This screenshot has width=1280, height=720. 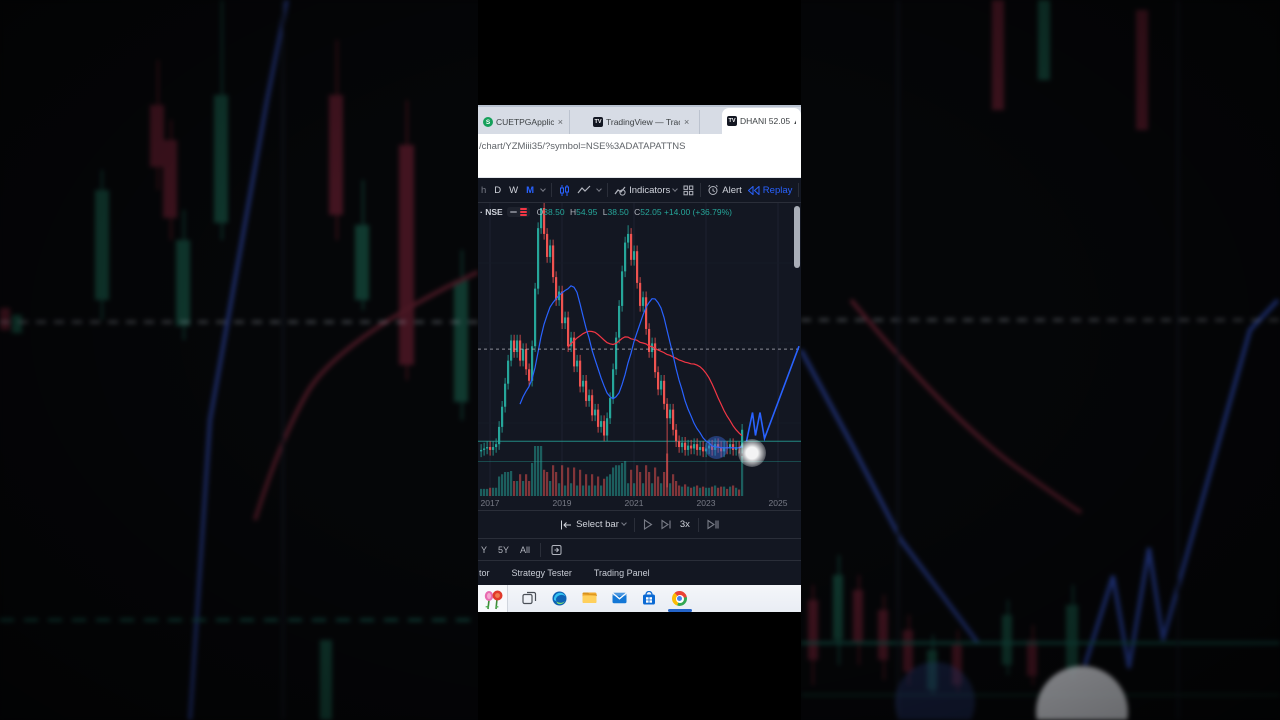 What do you see at coordinates (639, 598) in the screenshot?
I see `windows-taskbar` at bounding box center [639, 598].